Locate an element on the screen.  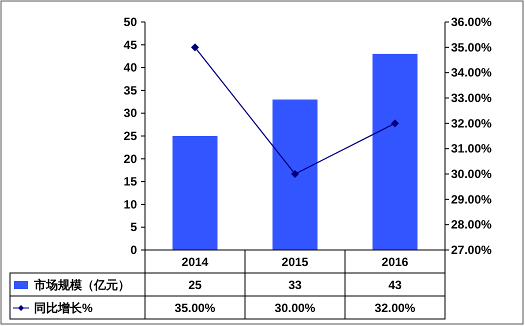
data-label: 33 is located at coordinates (295, 285).